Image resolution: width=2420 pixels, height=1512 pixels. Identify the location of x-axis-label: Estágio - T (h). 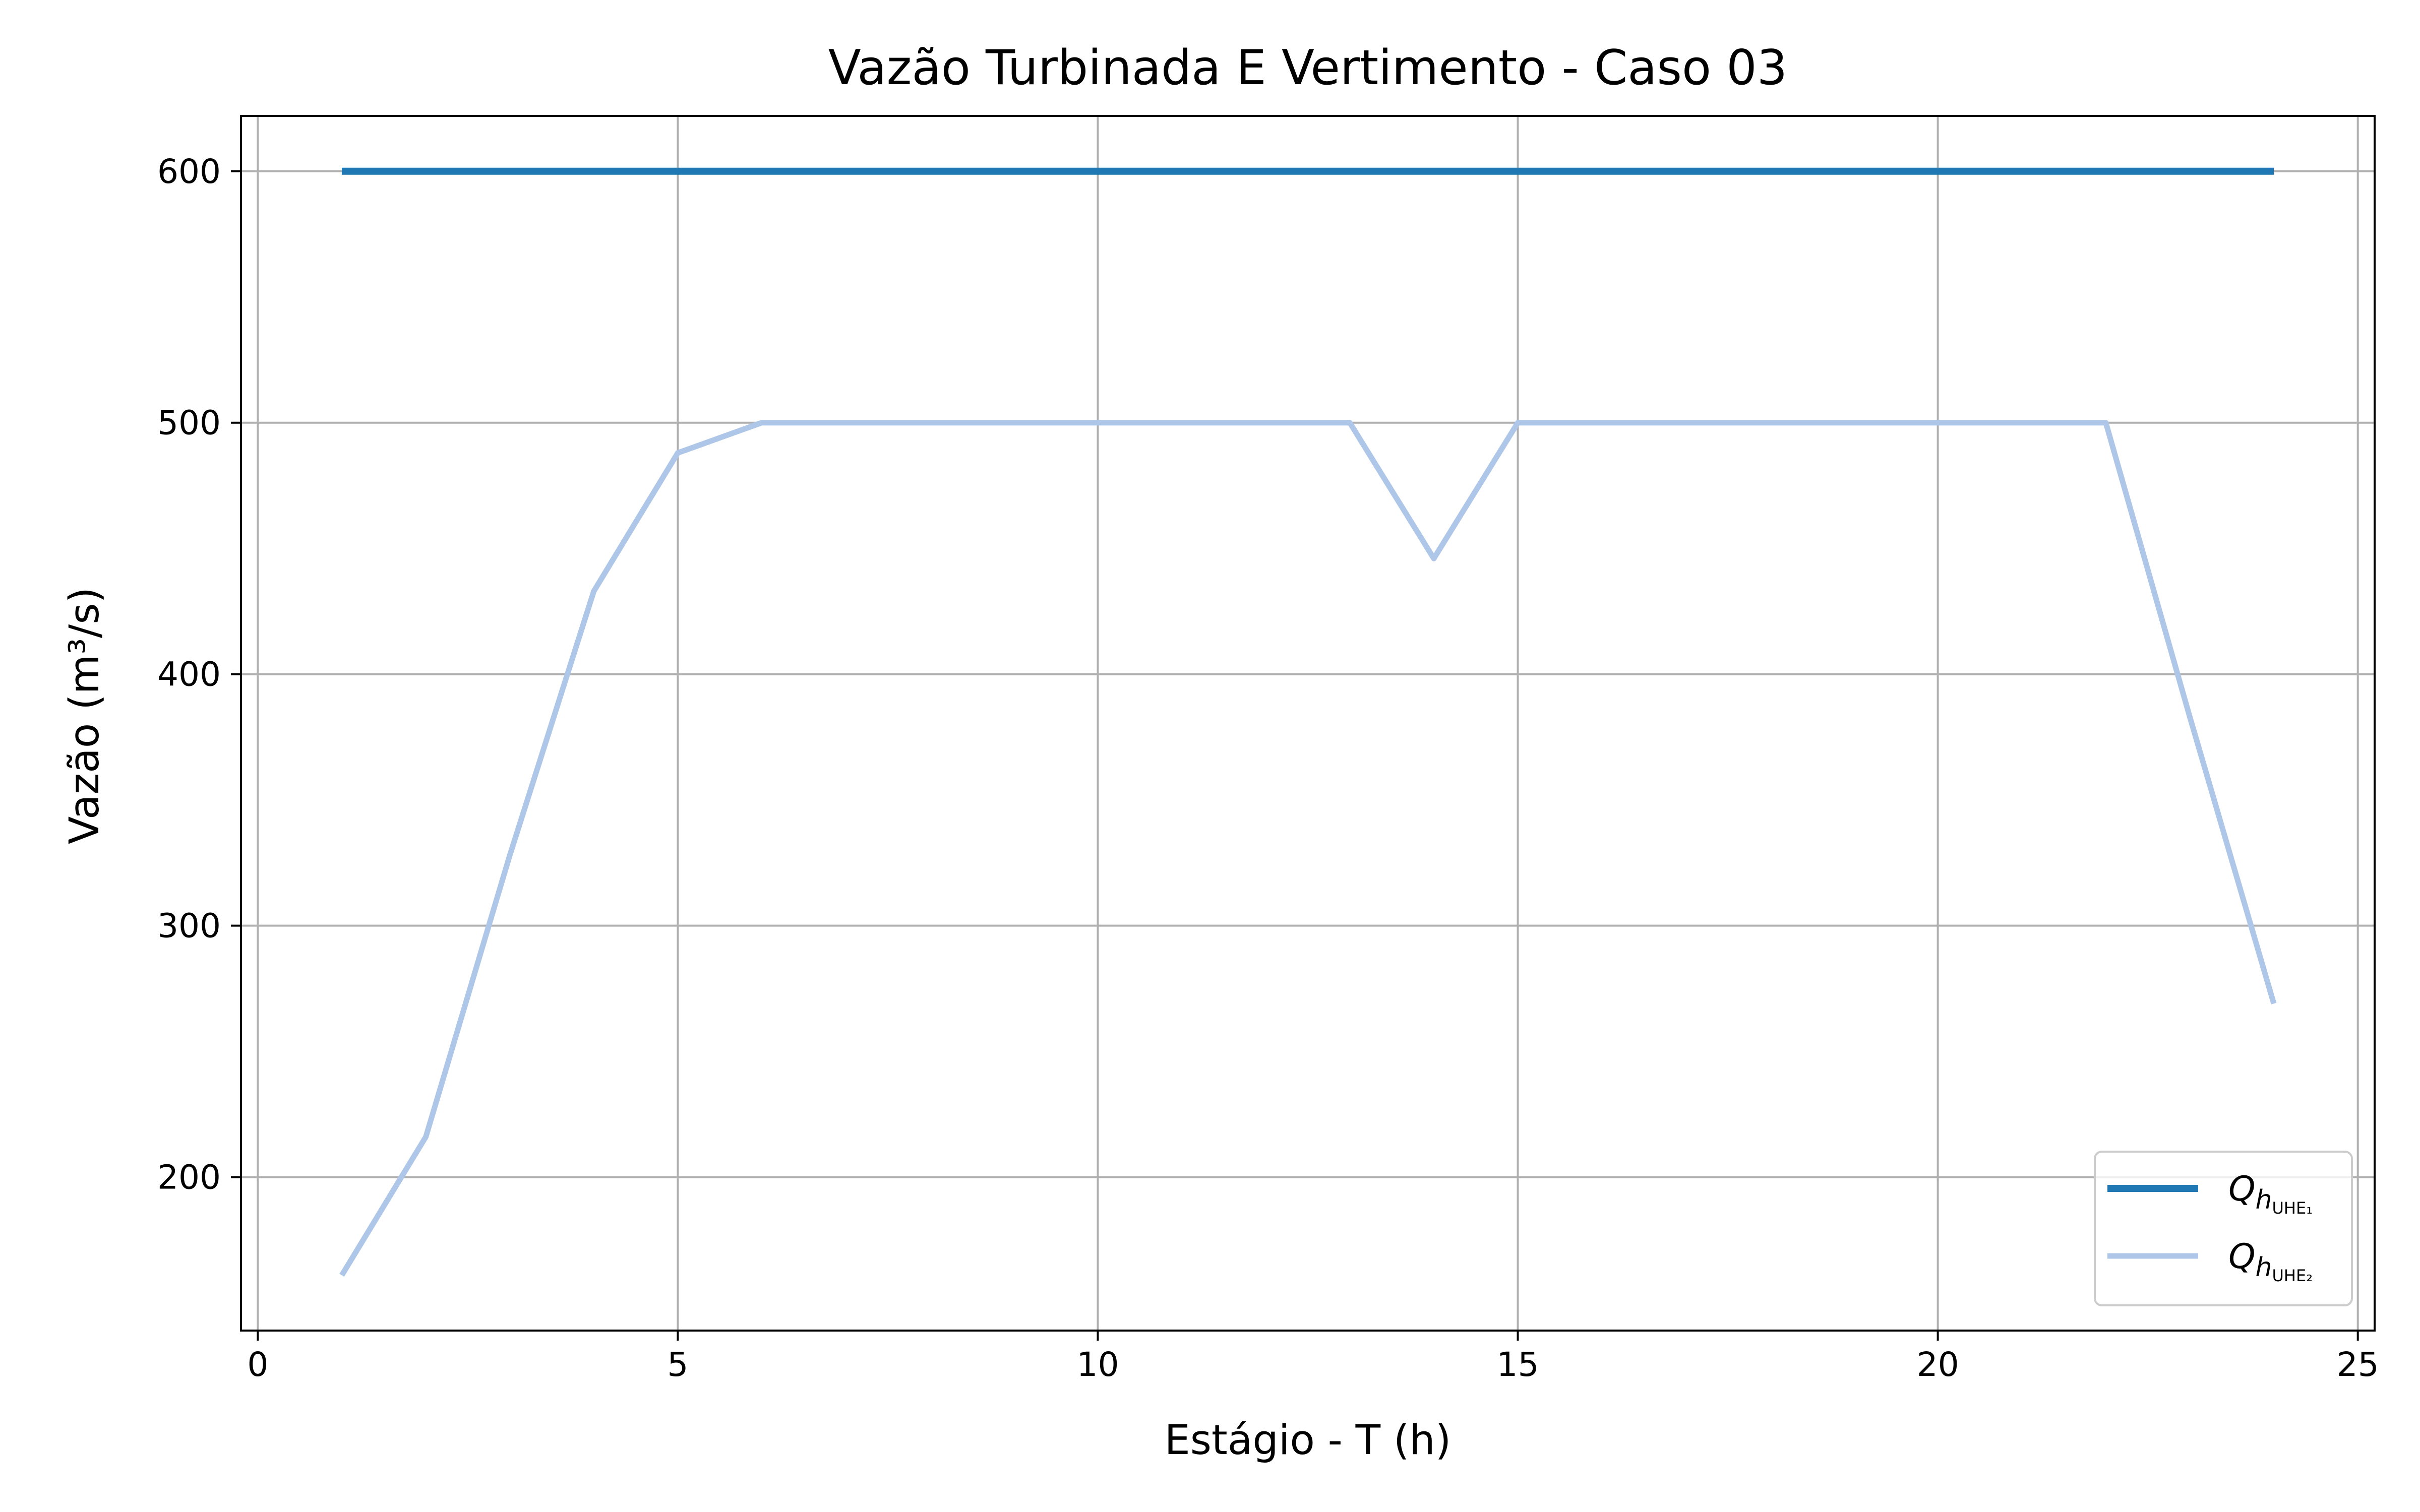
(1308, 1440).